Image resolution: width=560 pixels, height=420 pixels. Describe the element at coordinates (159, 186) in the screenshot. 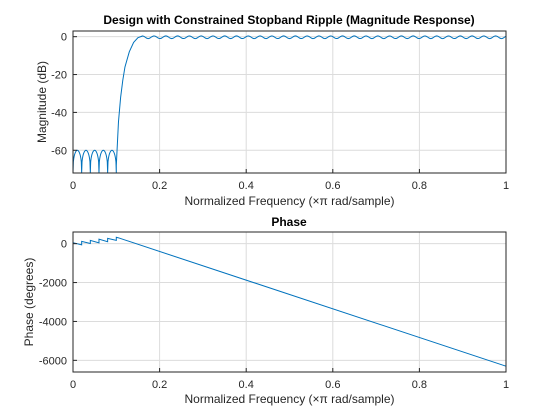

I see `magnitude-xtick-label: 0.2` at that location.